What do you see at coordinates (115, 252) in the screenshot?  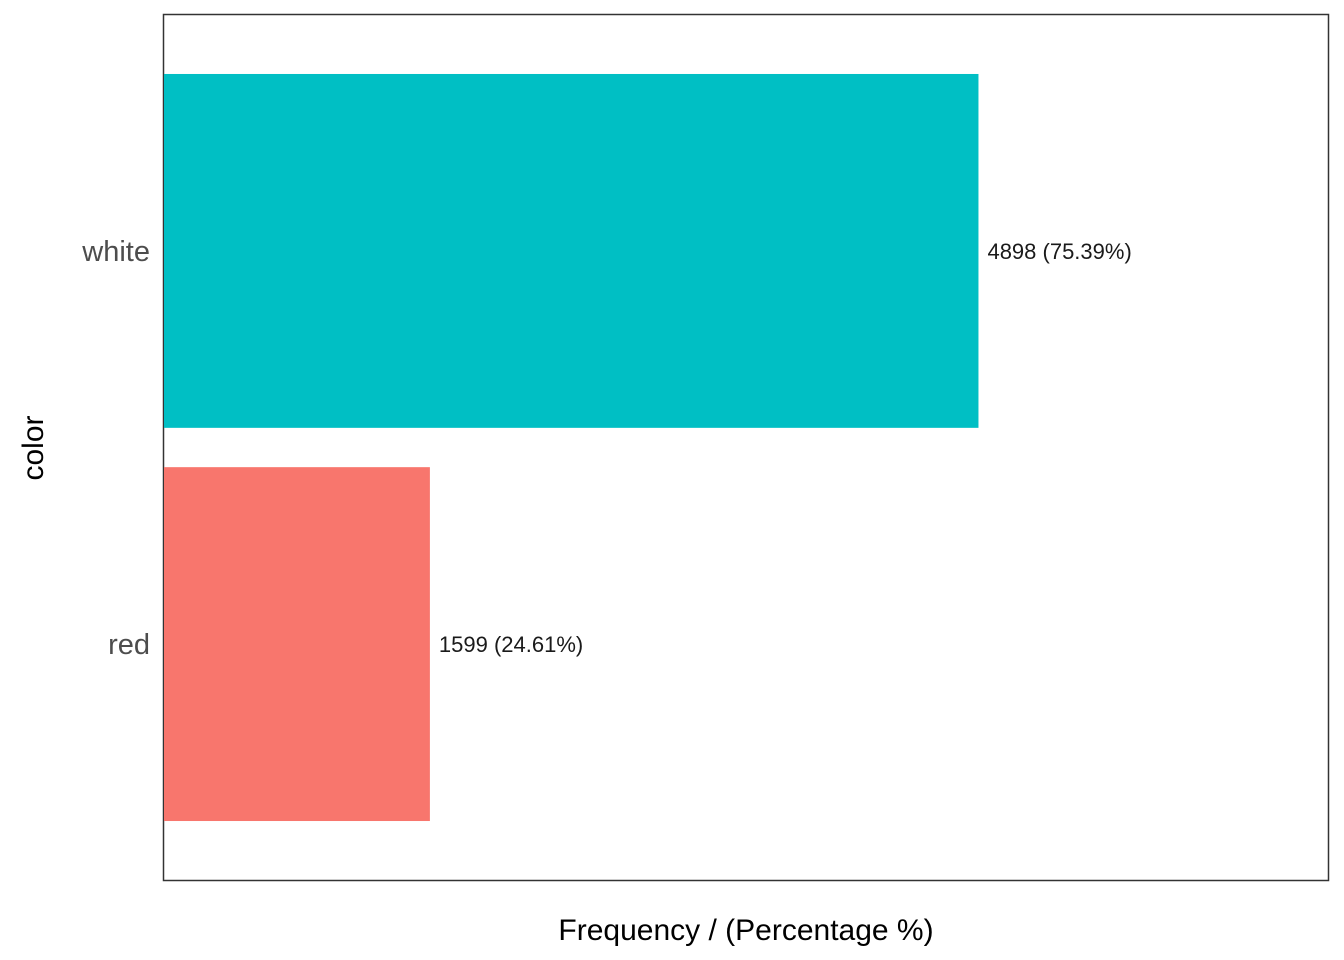 I see `y-tick-label-white: white` at bounding box center [115, 252].